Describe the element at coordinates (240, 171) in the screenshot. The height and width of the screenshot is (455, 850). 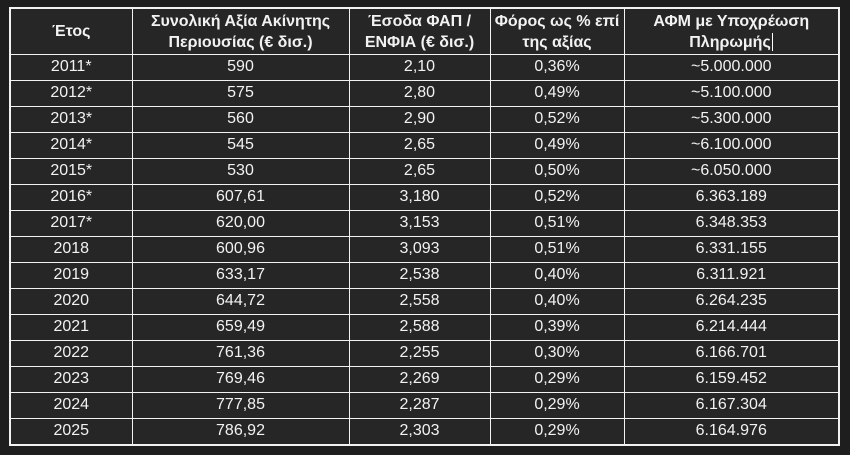
I see `cell-total_value: 530` at that location.